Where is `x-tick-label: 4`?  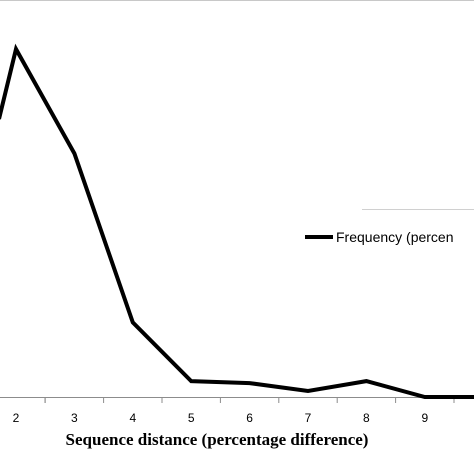 x-tick-label: 4 is located at coordinates (132, 418).